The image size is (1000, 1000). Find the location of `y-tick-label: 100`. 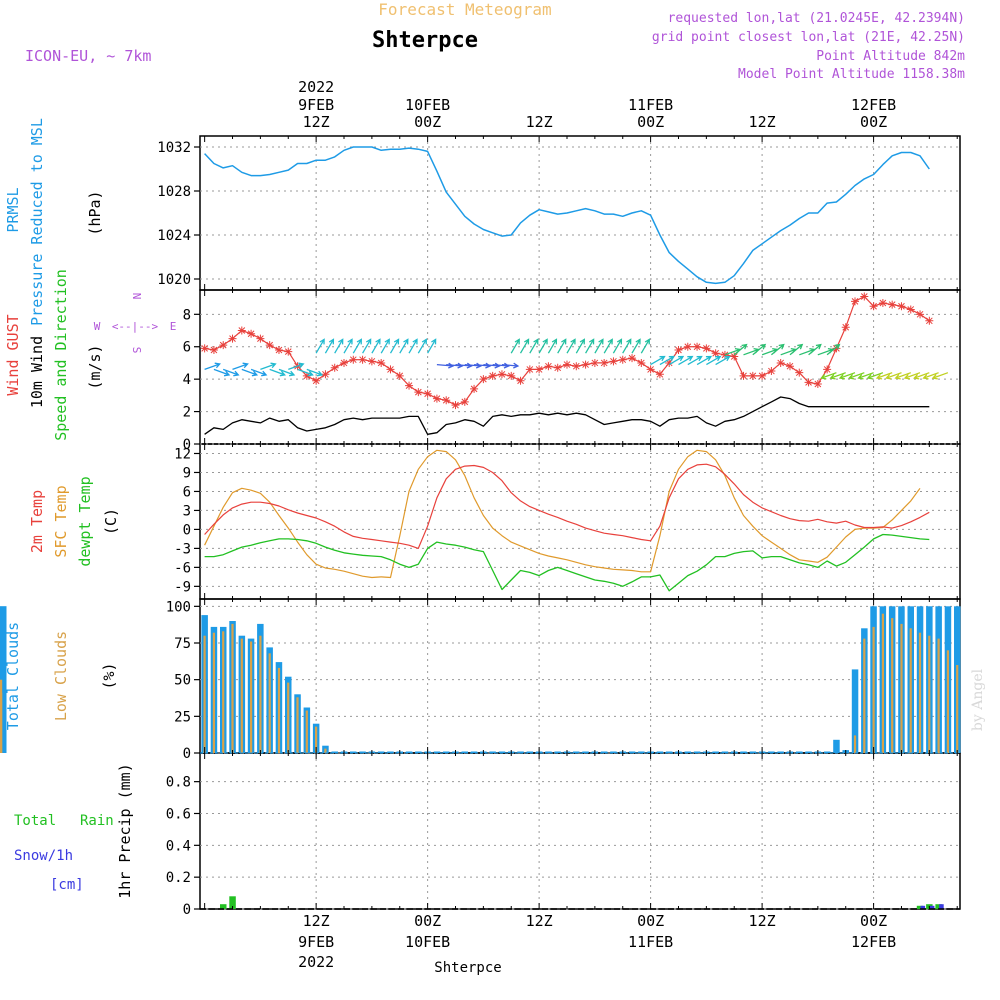

y-tick-label: 100 is located at coordinates (178, 607).